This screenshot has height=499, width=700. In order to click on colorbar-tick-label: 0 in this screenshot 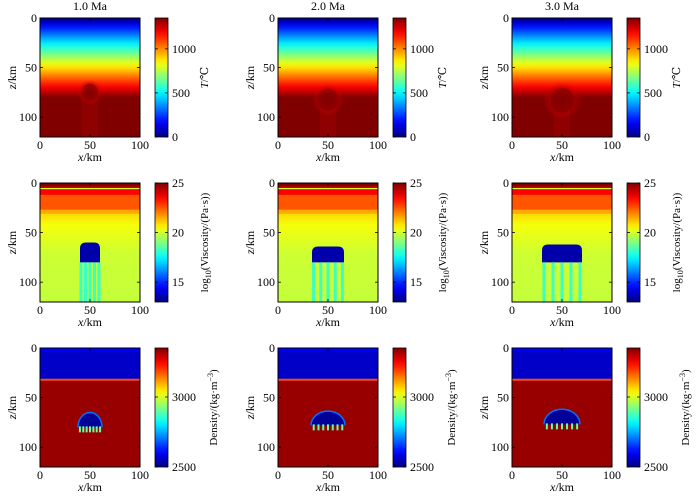, I will do `click(413, 137)`.